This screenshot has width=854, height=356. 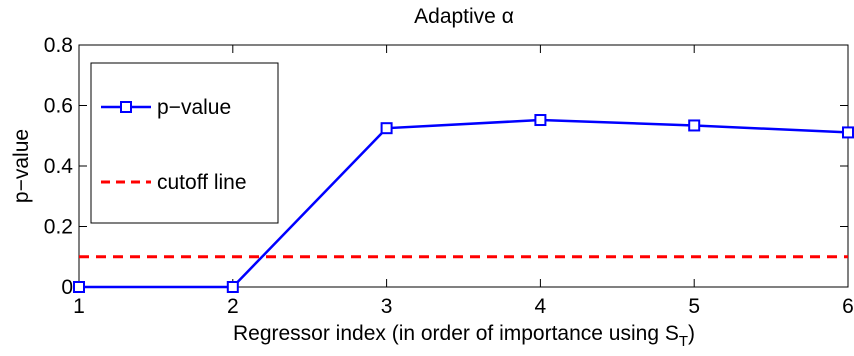 What do you see at coordinates (58, 45) in the screenshot?
I see `y-tick-label: 0.8` at bounding box center [58, 45].